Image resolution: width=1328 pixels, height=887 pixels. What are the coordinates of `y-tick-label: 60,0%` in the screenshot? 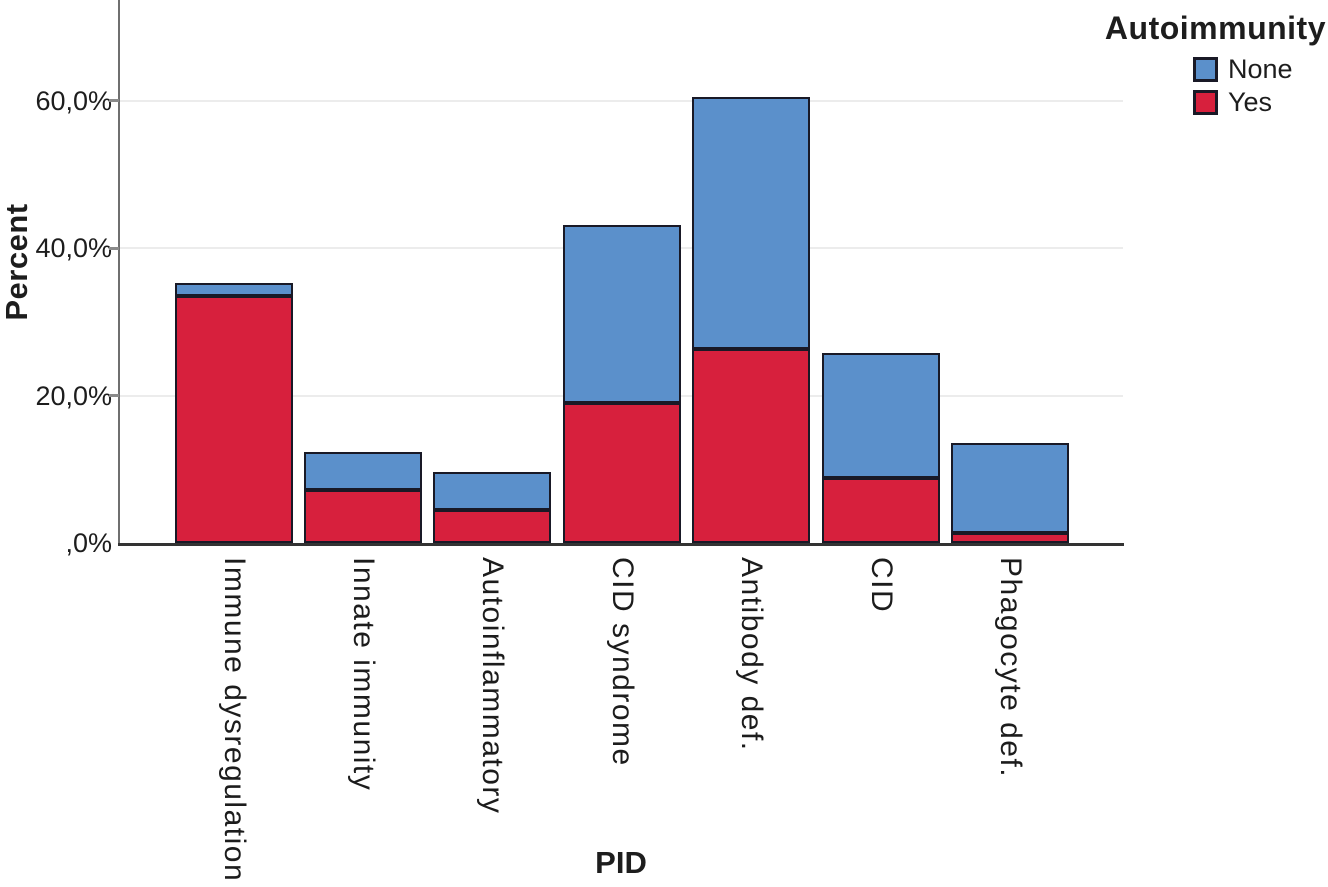 It's located at (73, 100).